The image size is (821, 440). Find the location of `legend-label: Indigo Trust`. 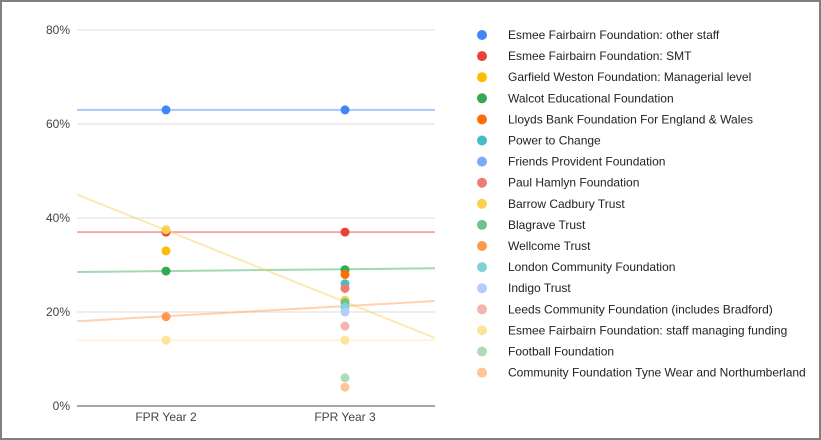

legend-label: Indigo Trust is located at coordinates (539, 288).